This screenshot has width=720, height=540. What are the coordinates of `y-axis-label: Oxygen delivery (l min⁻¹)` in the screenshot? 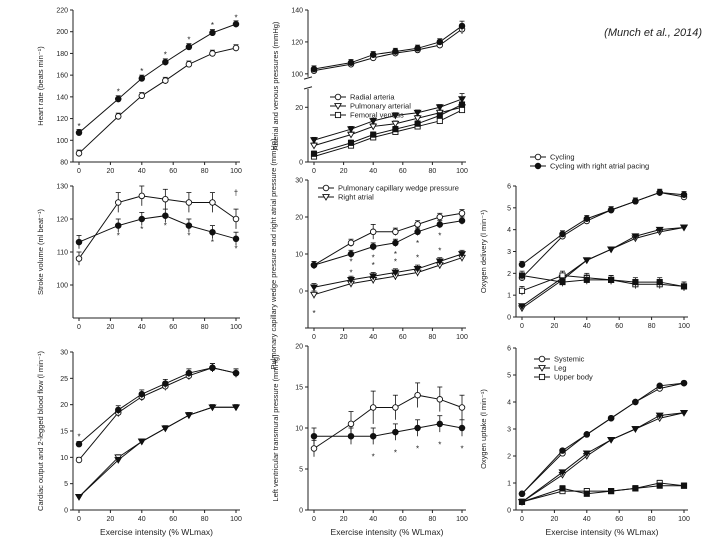 It's located at (483, 251).